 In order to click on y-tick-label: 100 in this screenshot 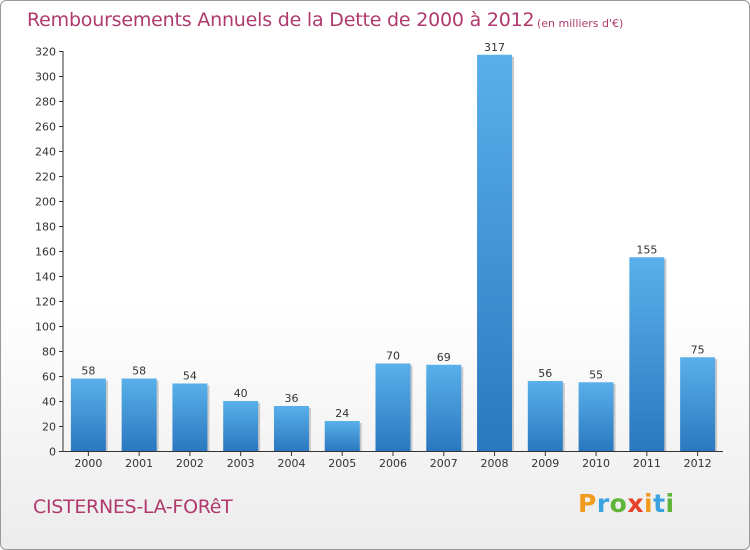, I will do `click(45, 327)`.